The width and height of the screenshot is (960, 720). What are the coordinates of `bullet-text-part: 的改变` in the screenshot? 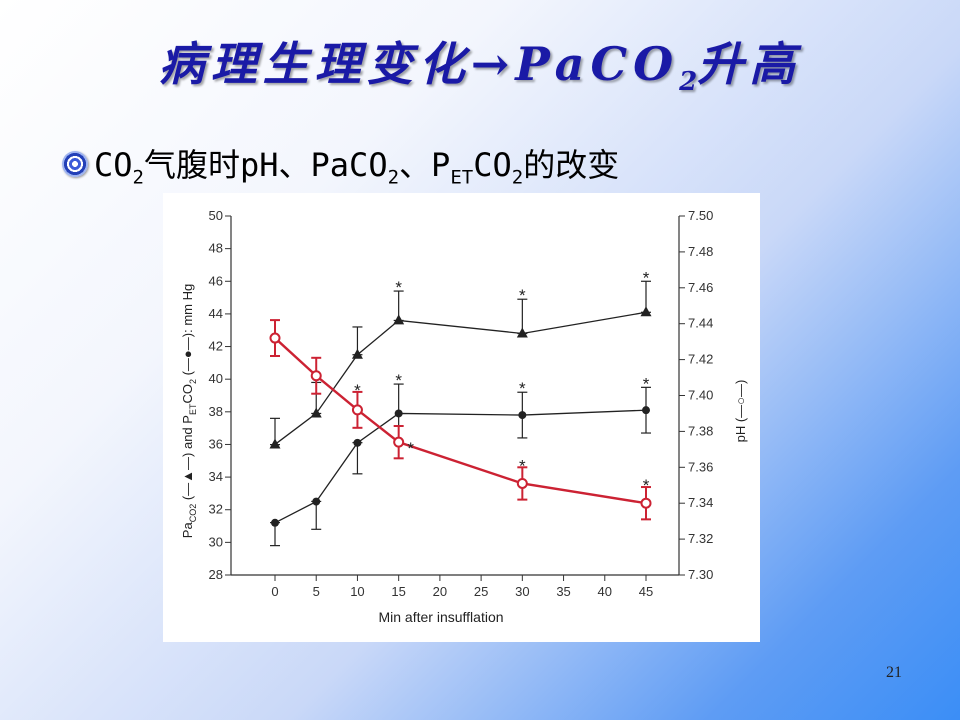 It's located at (571, 165).